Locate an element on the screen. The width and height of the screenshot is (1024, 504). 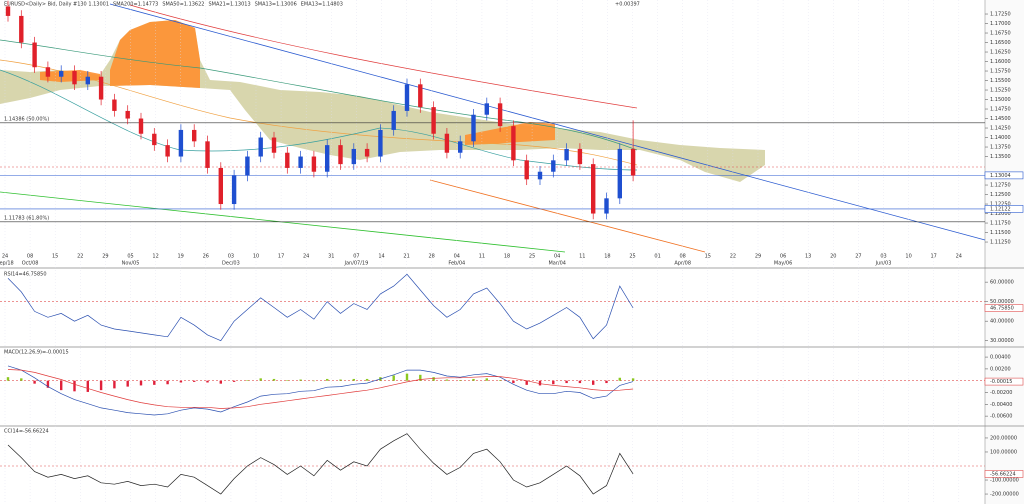
price-tag-label: -0.00015 is located at coordinates (1001, 382).